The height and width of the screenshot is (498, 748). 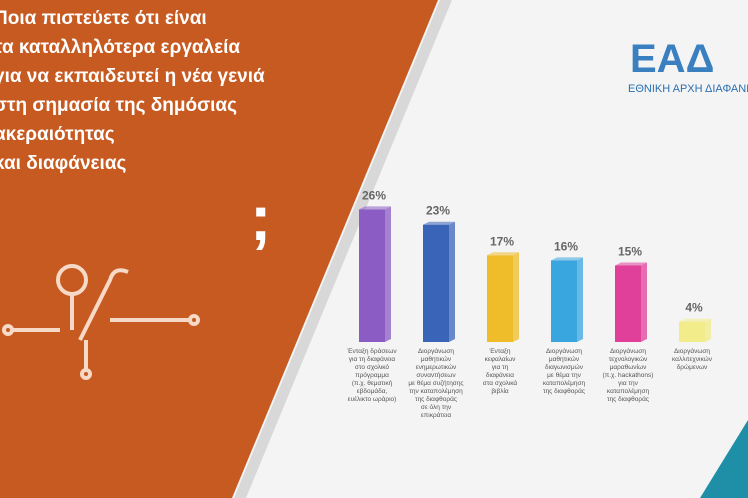 What do you see at coordinates (566, 246) in the screenshot?
I see `value-label: 16%` at bounding box center [566, 246].